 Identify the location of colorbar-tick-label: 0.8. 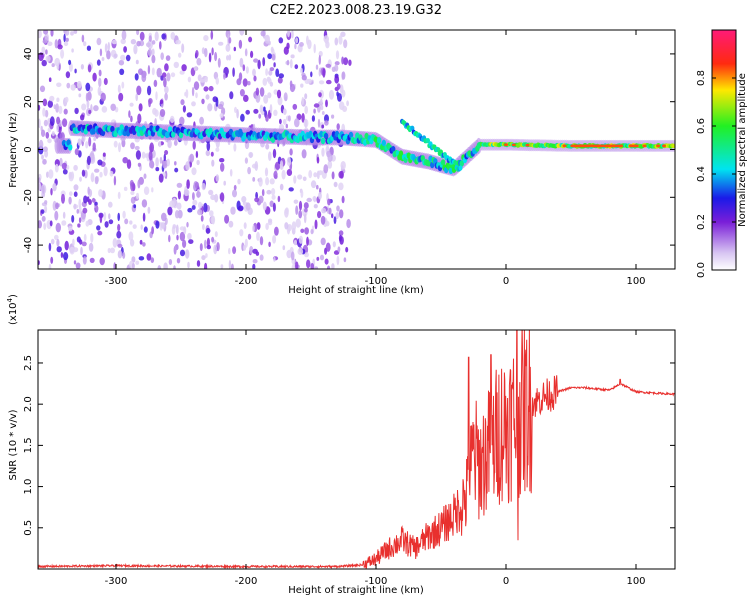
(701, 78).